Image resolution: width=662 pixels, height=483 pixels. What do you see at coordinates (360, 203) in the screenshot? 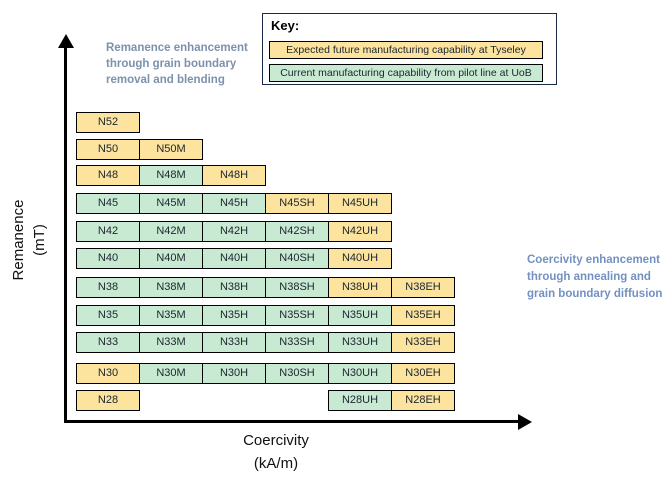
I see `grade-cell: N45UH` at bounding box center [360, 203].